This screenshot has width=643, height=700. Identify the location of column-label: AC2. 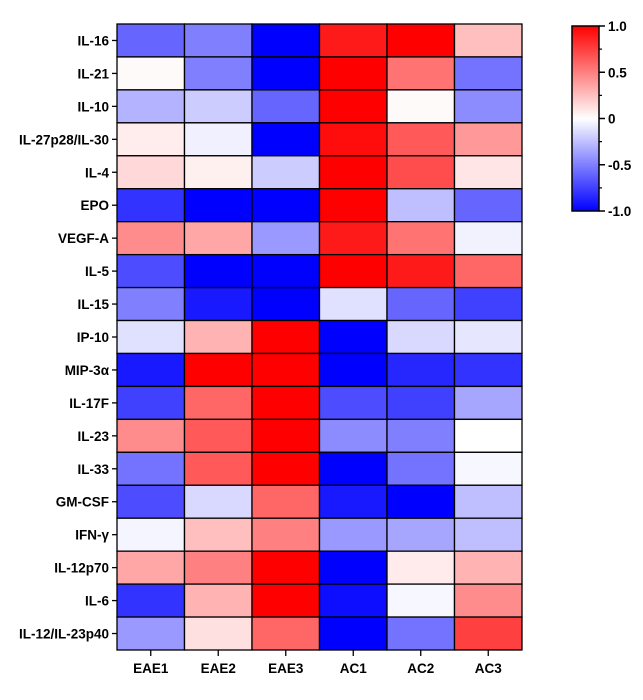
(420, 668).